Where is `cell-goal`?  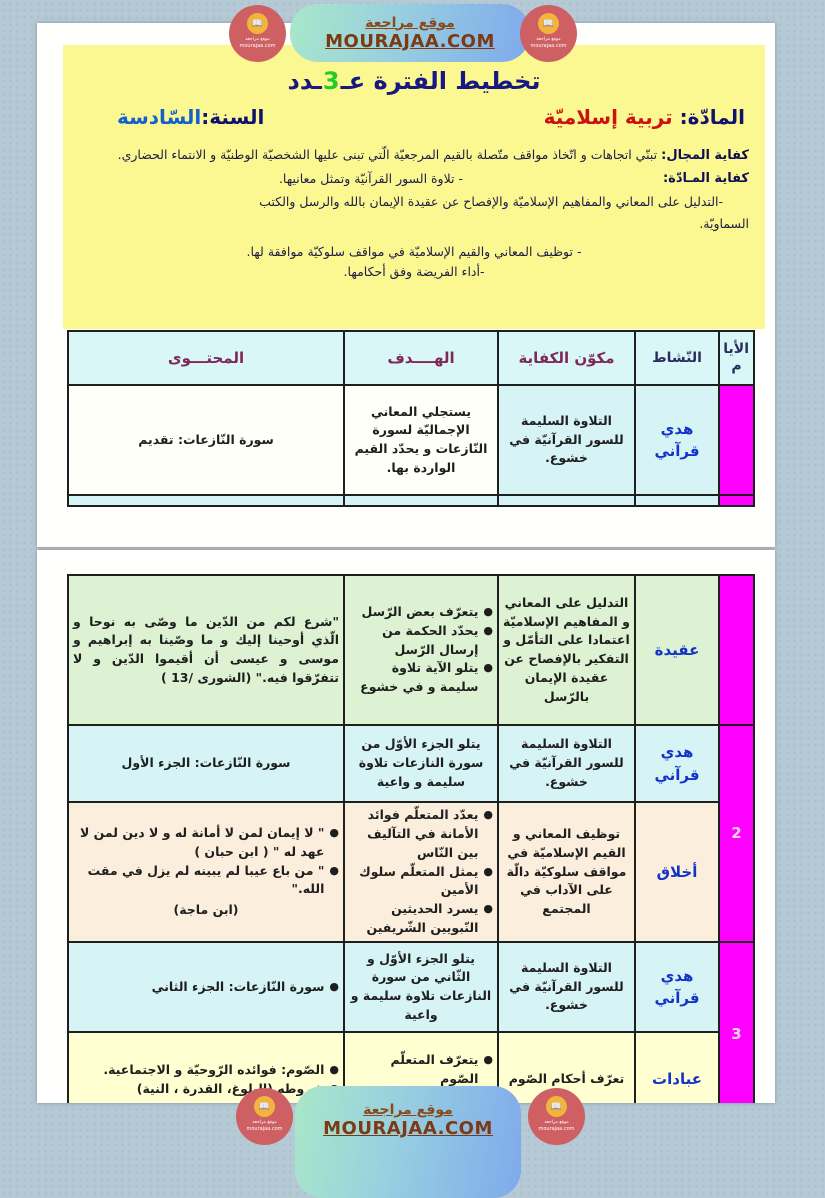
cell-goal is located at coordinates (421, 500).